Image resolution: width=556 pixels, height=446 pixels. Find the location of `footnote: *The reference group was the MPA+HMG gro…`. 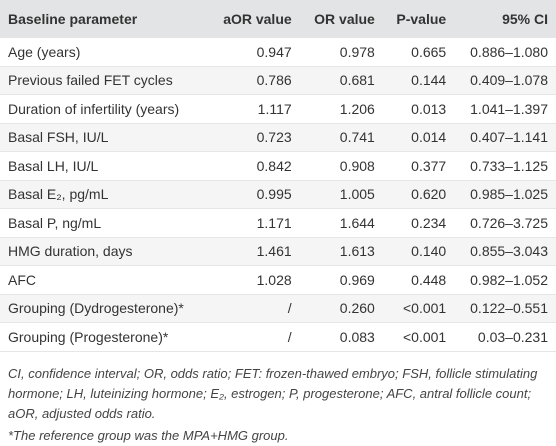

footnote: *The reference group was the MPA+HMG gro… is located at coordinates (148, 435).